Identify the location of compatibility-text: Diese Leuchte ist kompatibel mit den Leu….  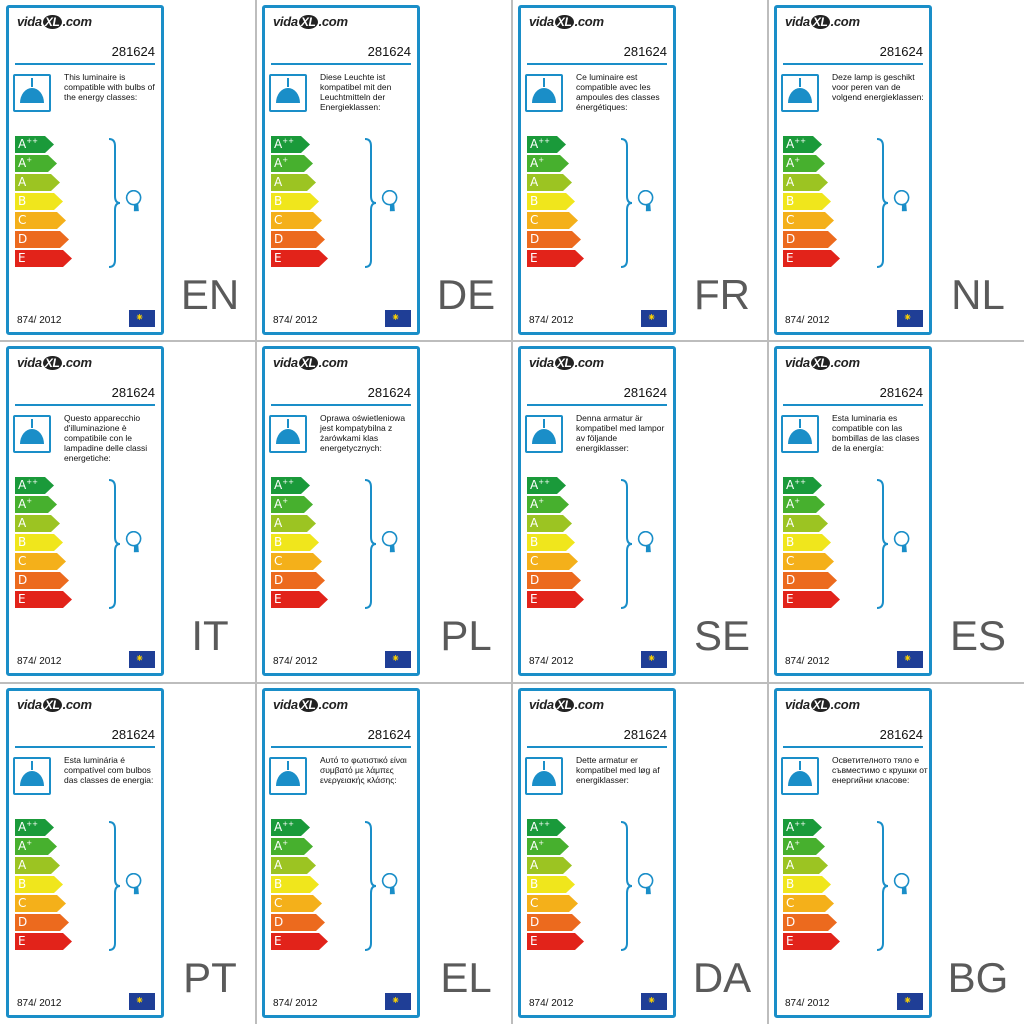
(356, 92).